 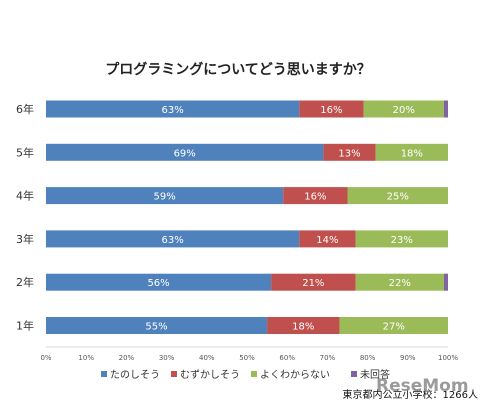 I want to click on legend-label: たのしそう, so click(x=135, y=375).